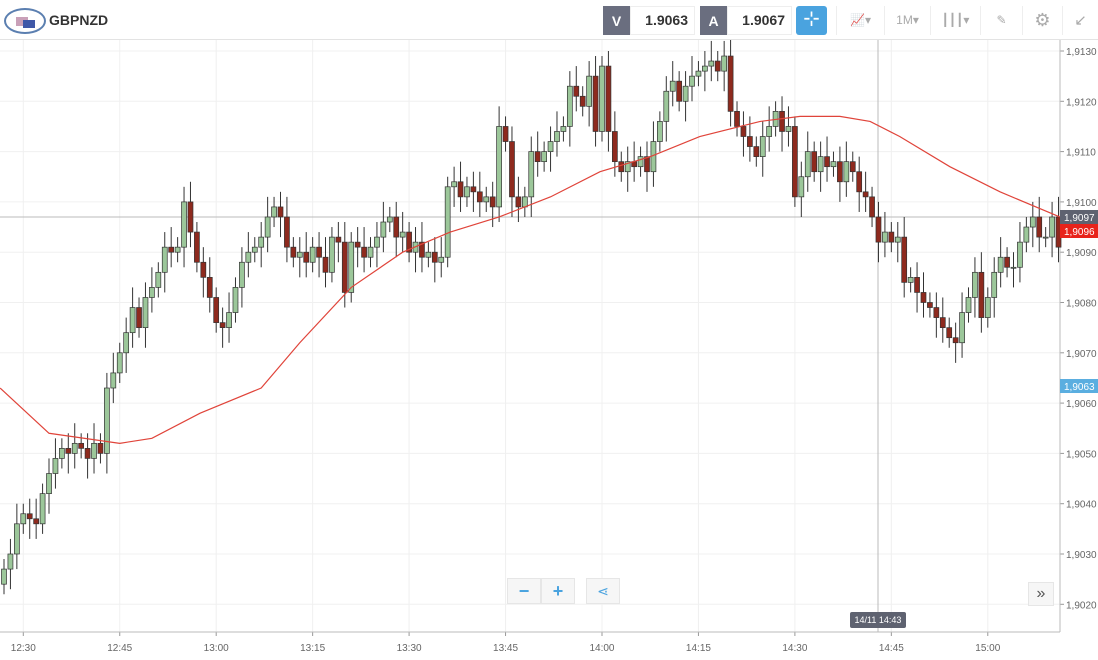 The height and width of the screenshot is (660, 1098). I want to click on sell-price-button: V 1.9063, so click(649, 20).